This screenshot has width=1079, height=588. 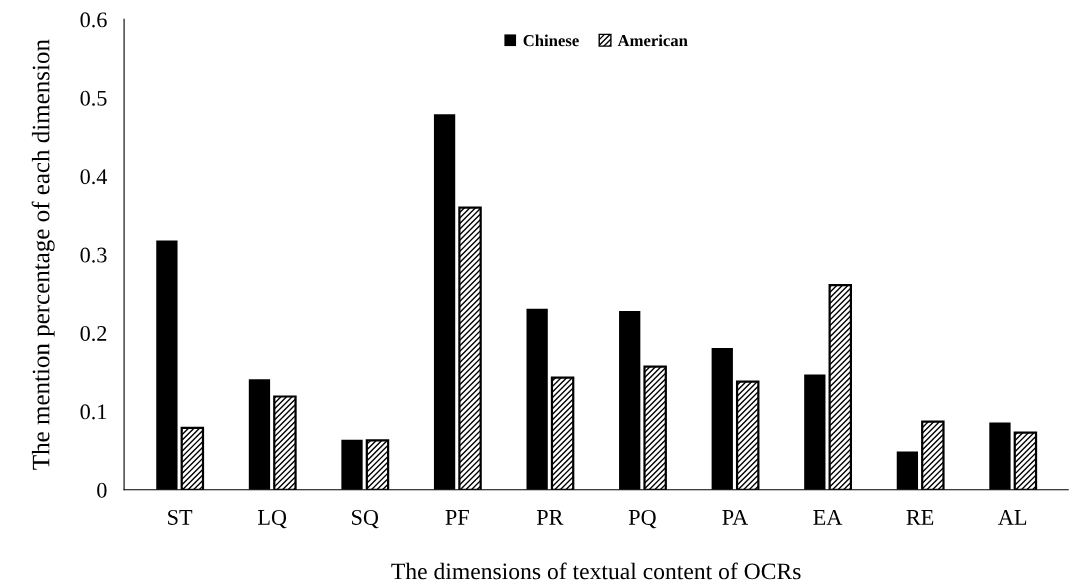 I want to click on legend-label: American, so click(x=652, y=40).